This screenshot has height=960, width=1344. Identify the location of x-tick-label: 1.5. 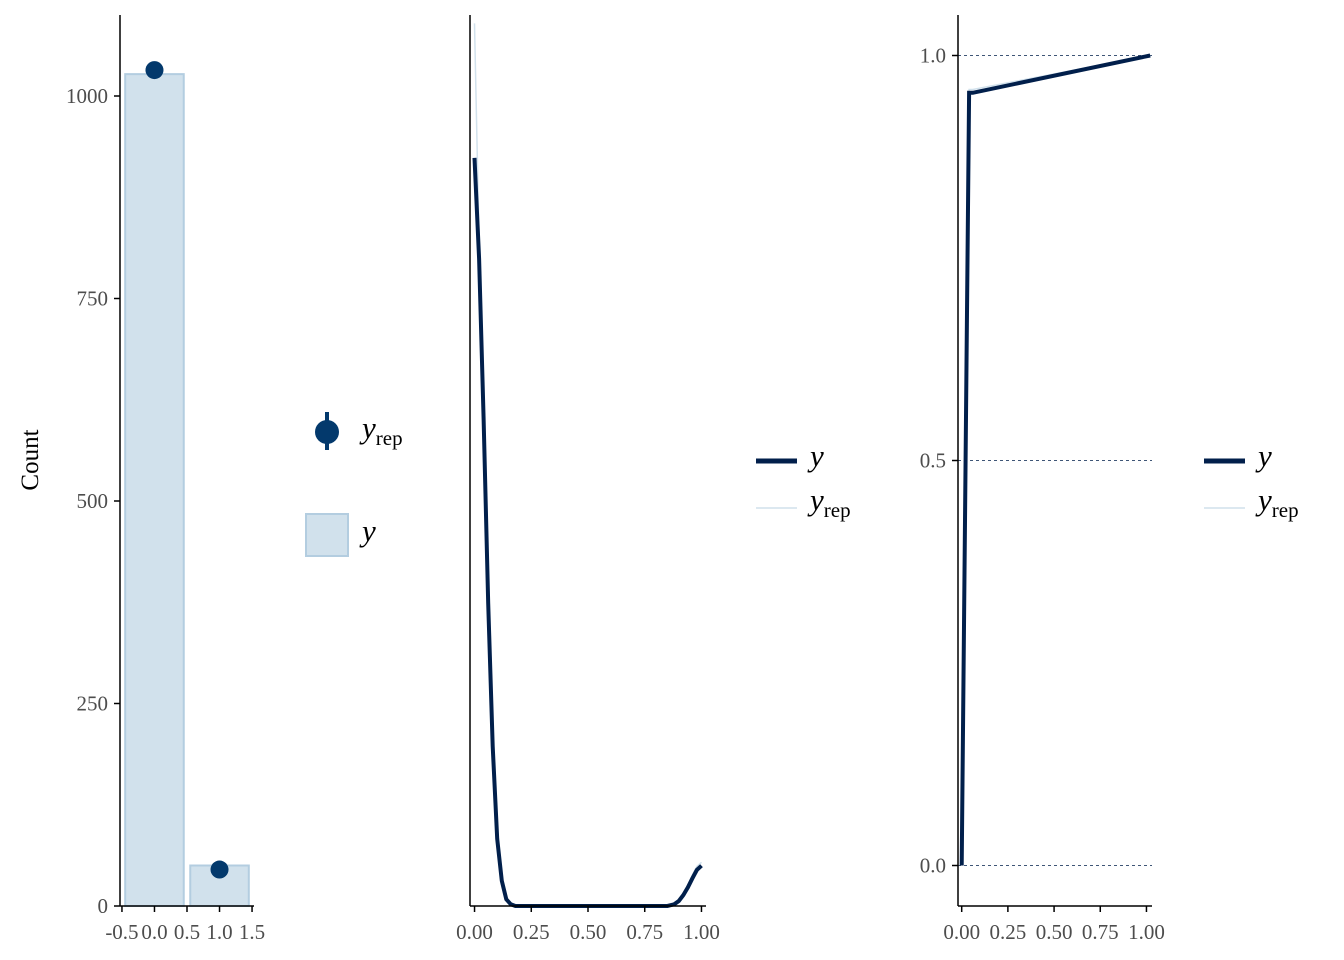
(252, 932).